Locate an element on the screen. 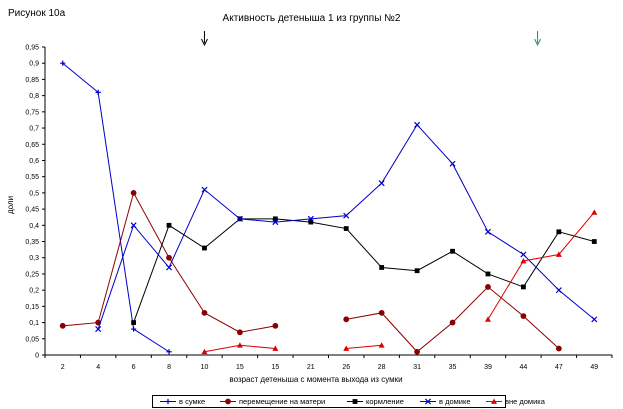 This screenshot has width=623, height=409. legend-label: перемещение на матери is located at coordinates (282, 401).